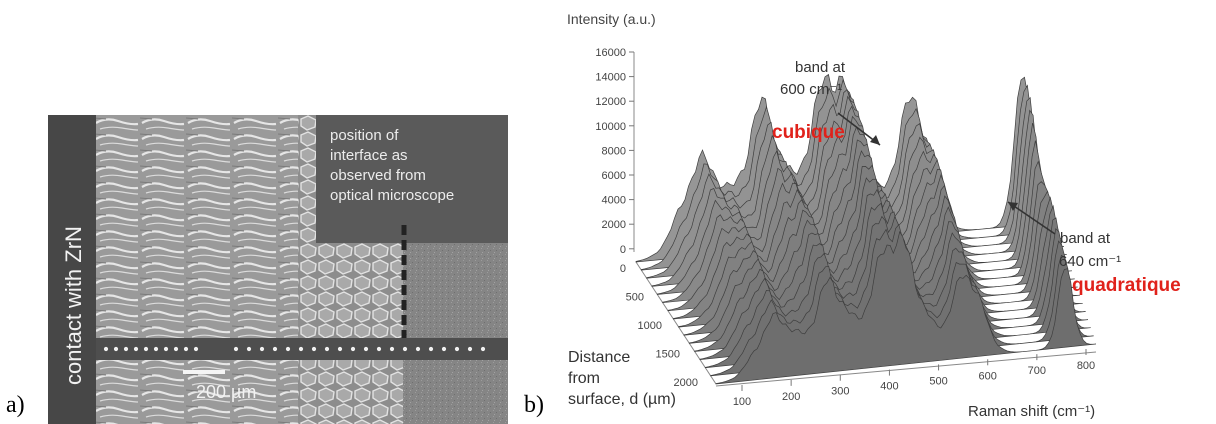  I want to click on intensity-tick-label: 14000, so click(610, 78).